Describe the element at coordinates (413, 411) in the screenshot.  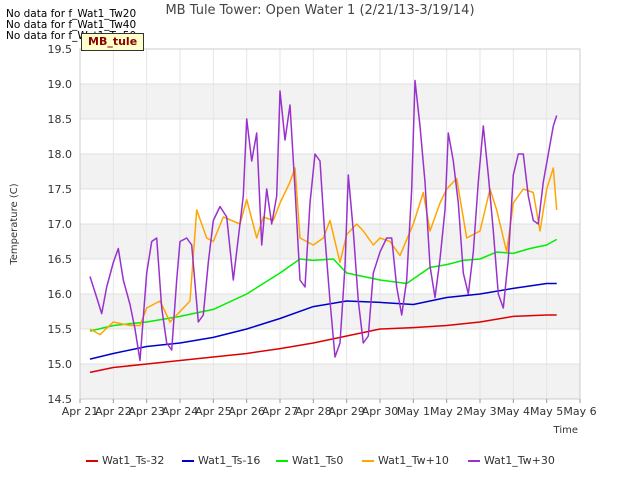
I see `x-tick-label: May 1` at that location.